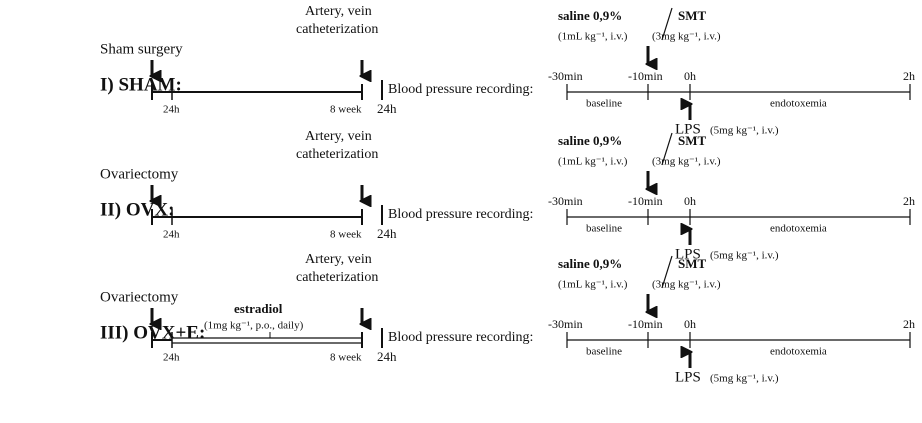  I want to click on estradiol: estradiol, so click(258, 308).